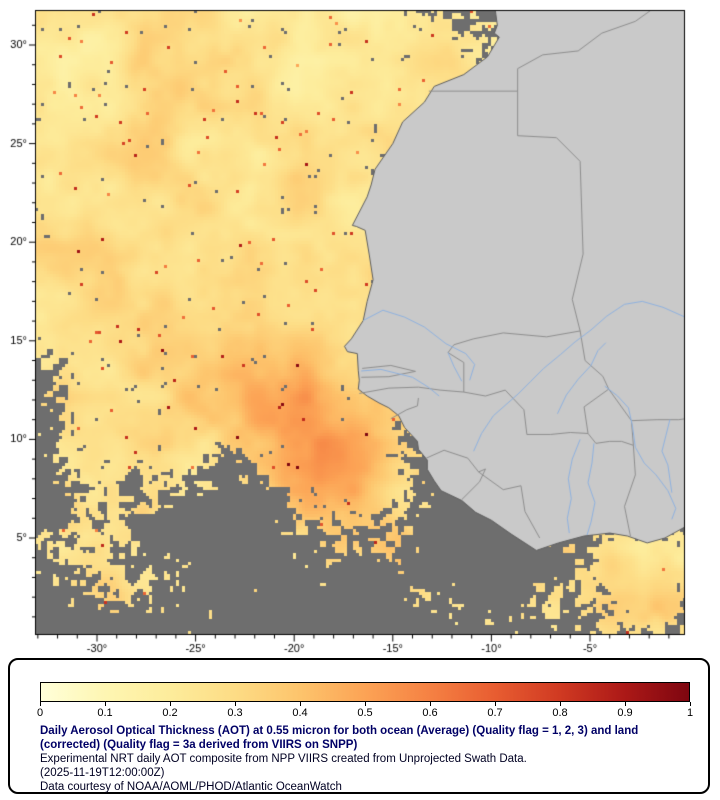 The image size is (720, 800). What do you see at coordinates (300, 713) in the screenshot?
I see `colorbar-tick-label: 0.4` at bounding box center [300, 713].